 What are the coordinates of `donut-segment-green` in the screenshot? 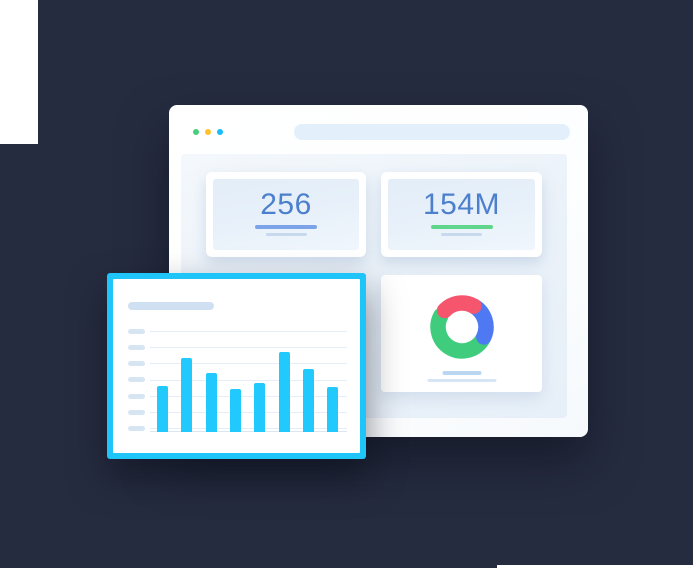 It's located at (460, 333).